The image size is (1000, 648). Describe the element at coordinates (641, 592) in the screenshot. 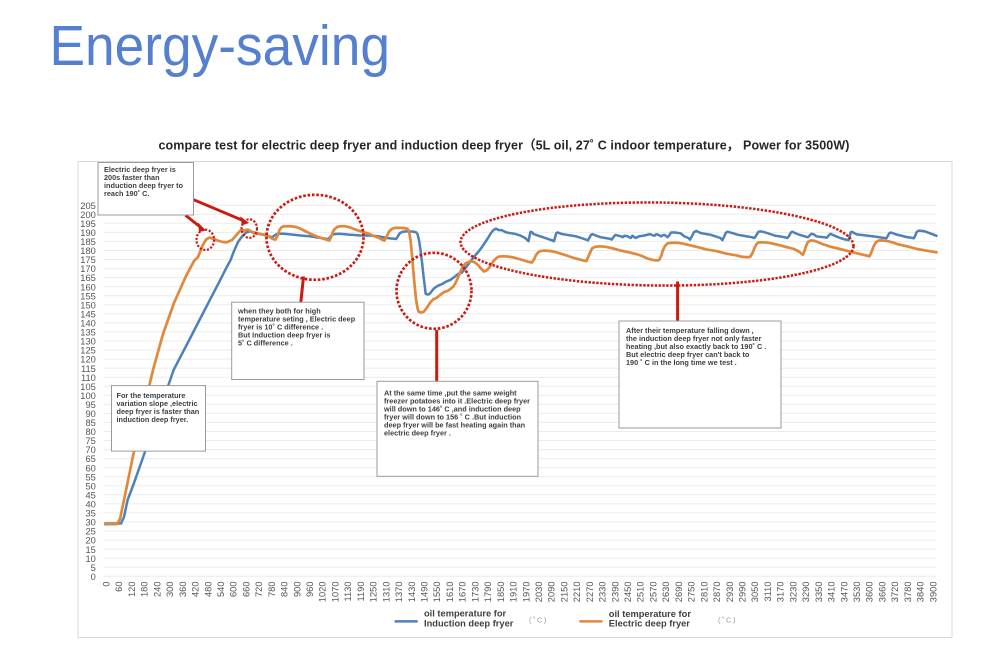

I see `svg-text: 2510` at that location.